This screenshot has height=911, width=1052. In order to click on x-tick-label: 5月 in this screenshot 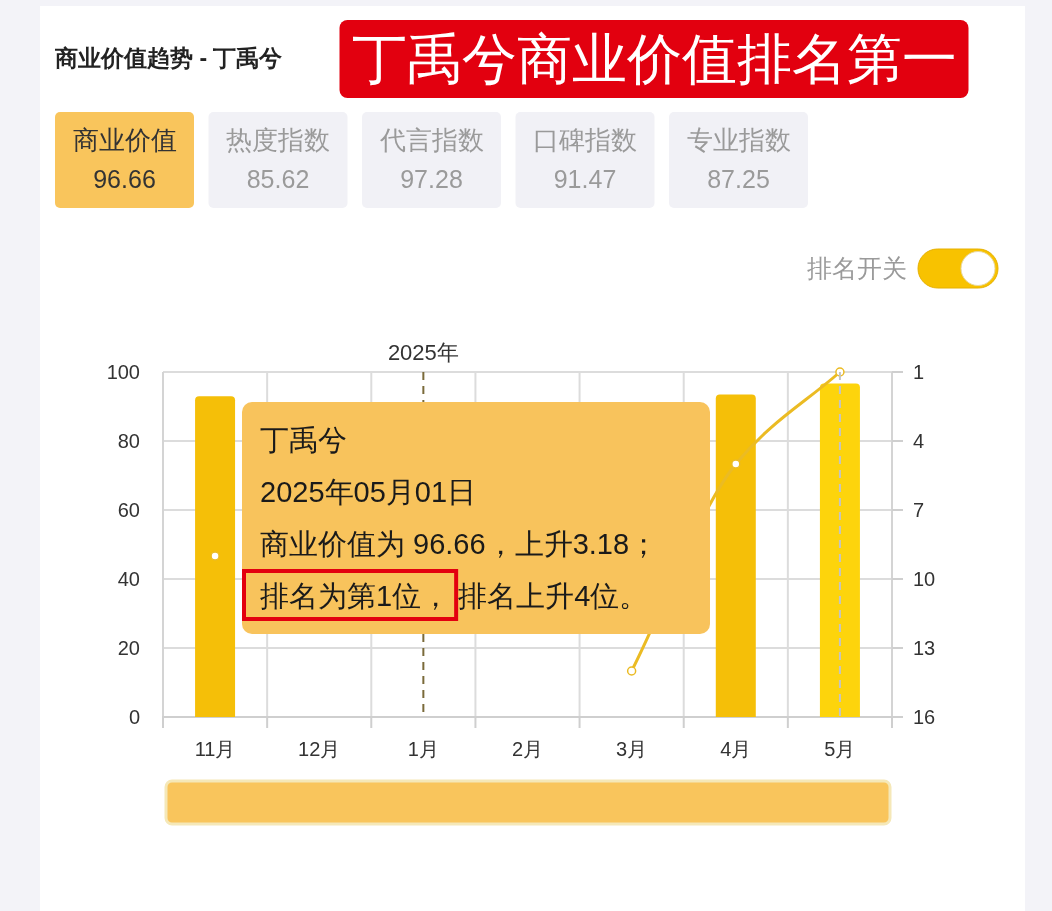, I will do `click(840, 749)`.